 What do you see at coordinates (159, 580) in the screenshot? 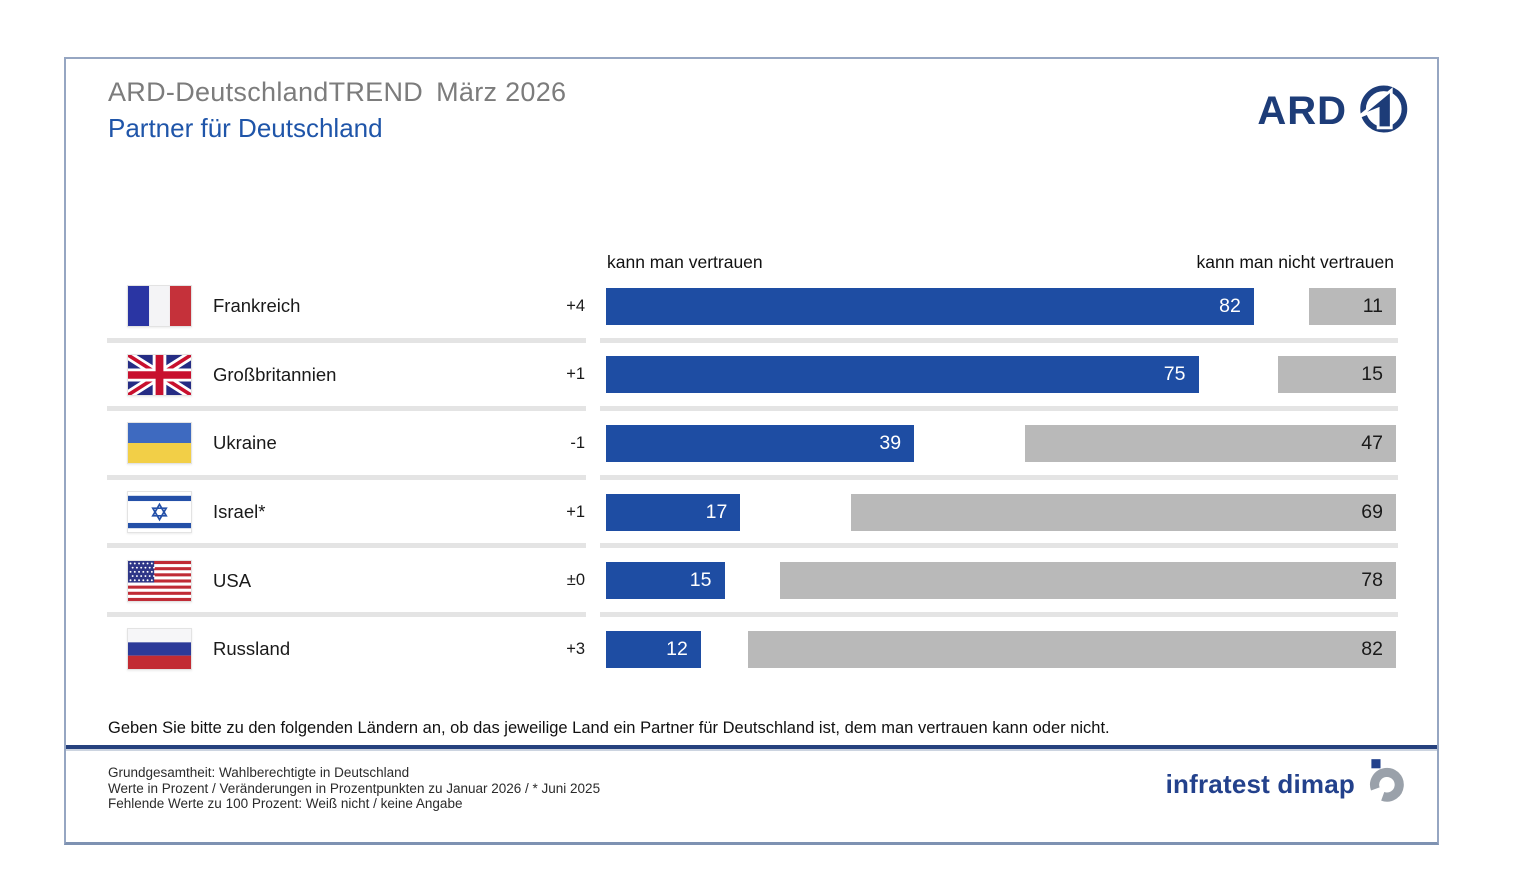
I see `usa-flag-icon` at bounding box center [159, 580].